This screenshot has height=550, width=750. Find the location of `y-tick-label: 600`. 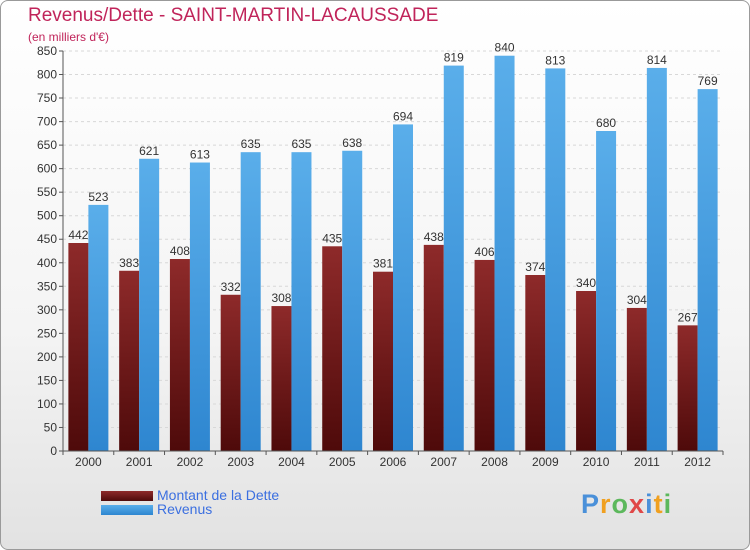

y-tick-label: 600 is located at coordinates (47, 169).